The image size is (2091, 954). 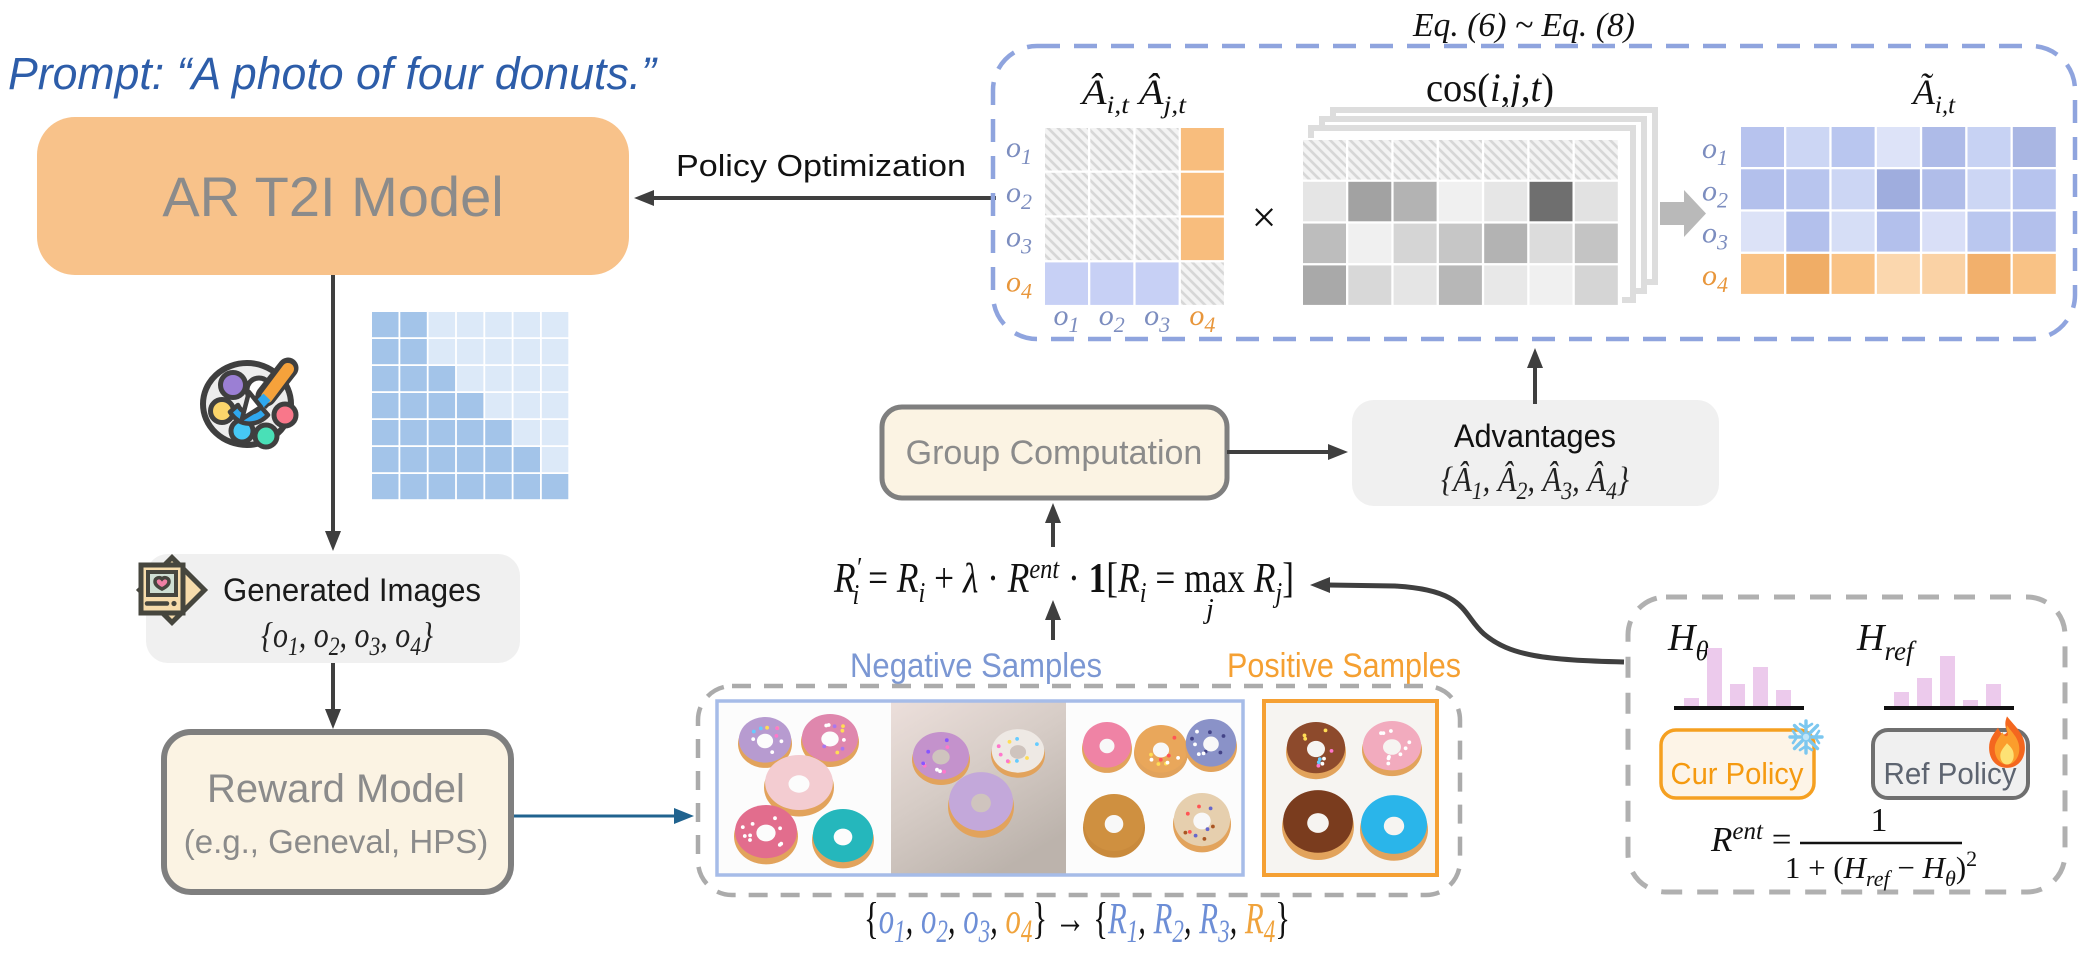 I want to click on svg-text: Reward Model, so click(x=336, y=789).